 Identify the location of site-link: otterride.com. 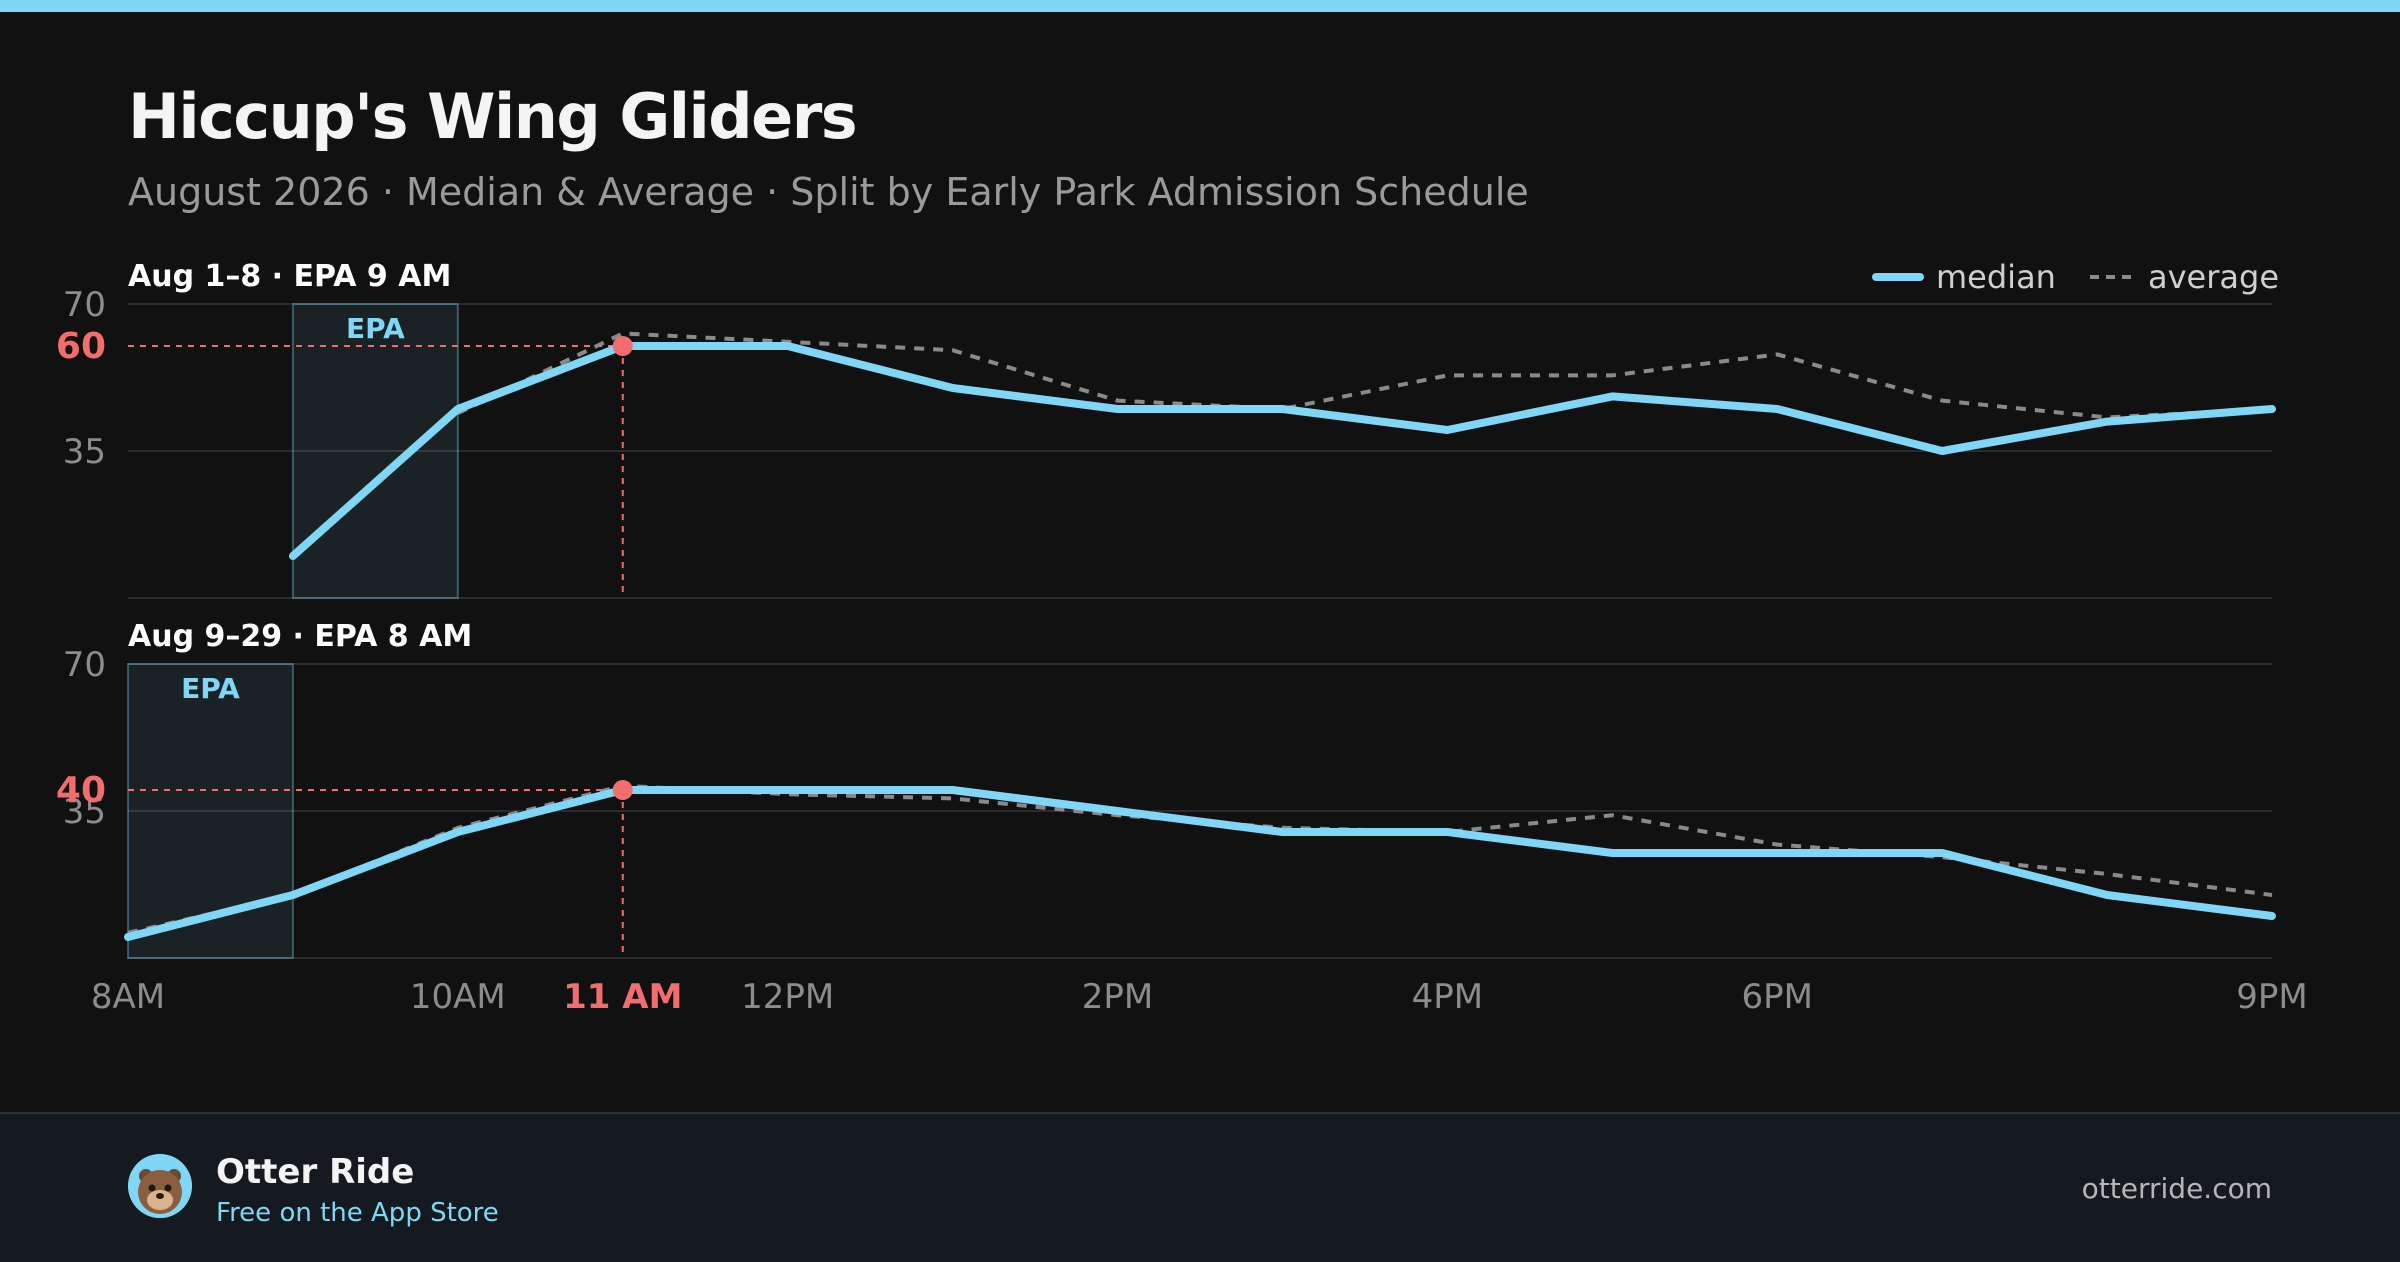
(2176, 1188).